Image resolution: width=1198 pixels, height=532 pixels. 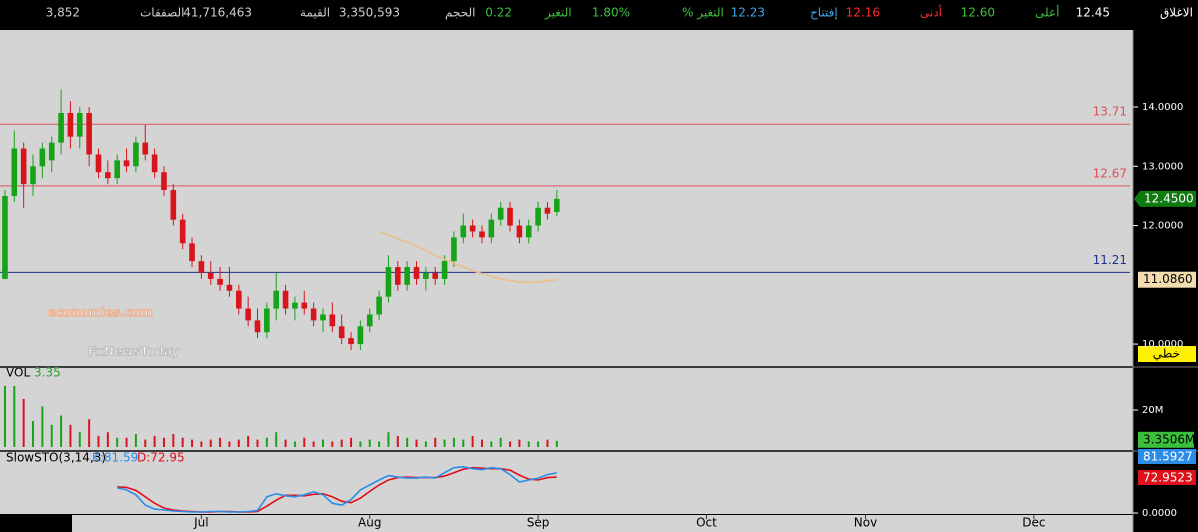 I want to click on stoch-d-box, so click(x=1167, y=477).